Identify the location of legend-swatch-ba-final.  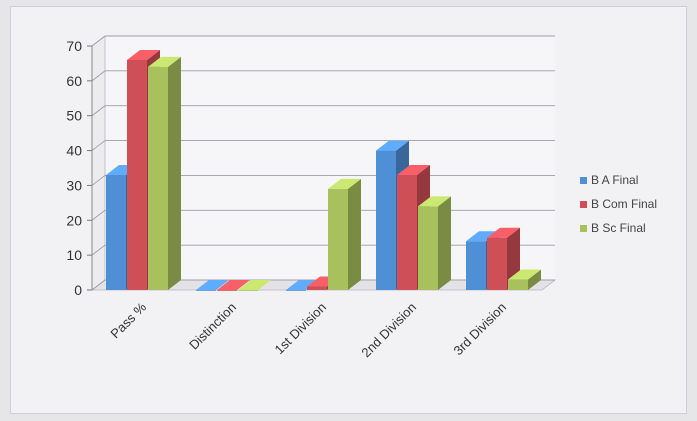
(583, 180).